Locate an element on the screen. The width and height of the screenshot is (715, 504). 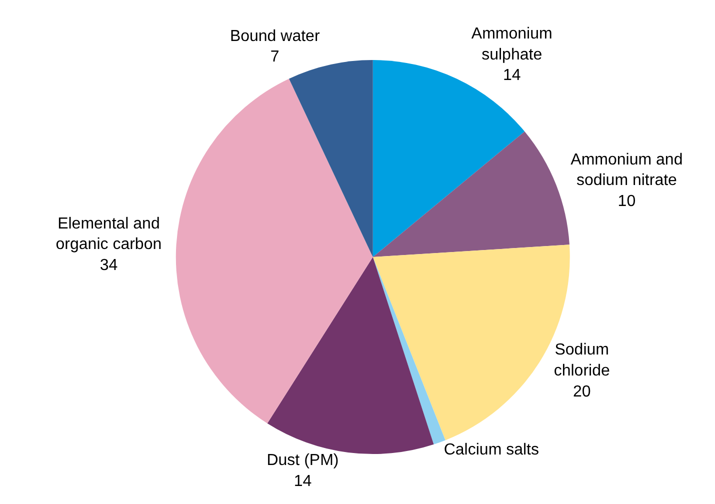
slice-label: Sodium chloride is located at coordinates (582, 361).